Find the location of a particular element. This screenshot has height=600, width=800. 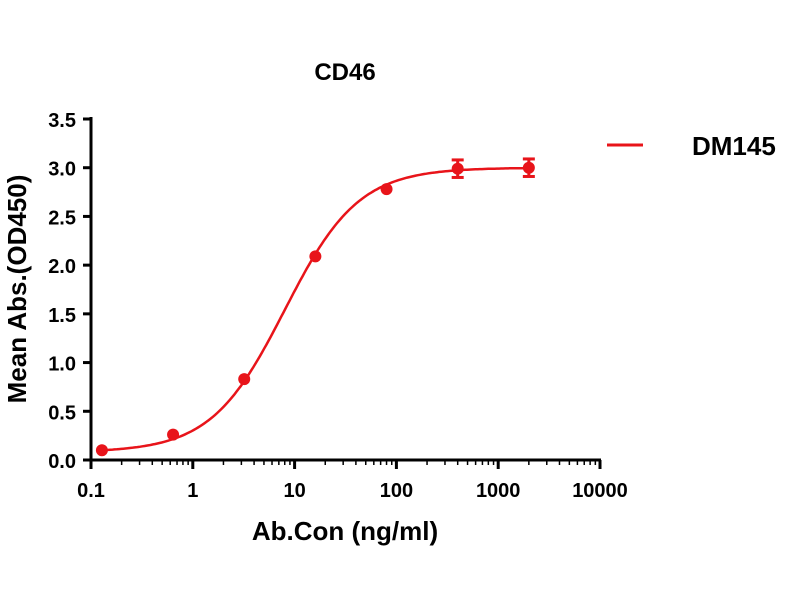

y-tick-label: 0.5 is located at coordinates (62, 413).